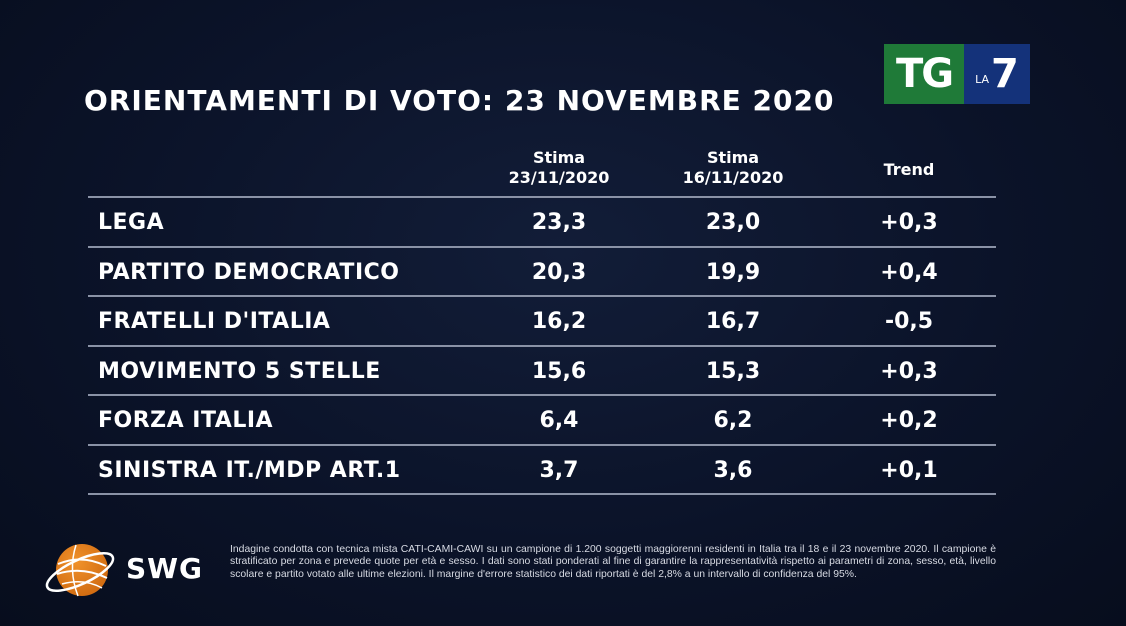 Image resolution: width=1126 pixels, height=626 pixels. Describe the element at coordinates (733, 272) in the screenshot. I see `value-stima-16-11: 19,9` at that location.